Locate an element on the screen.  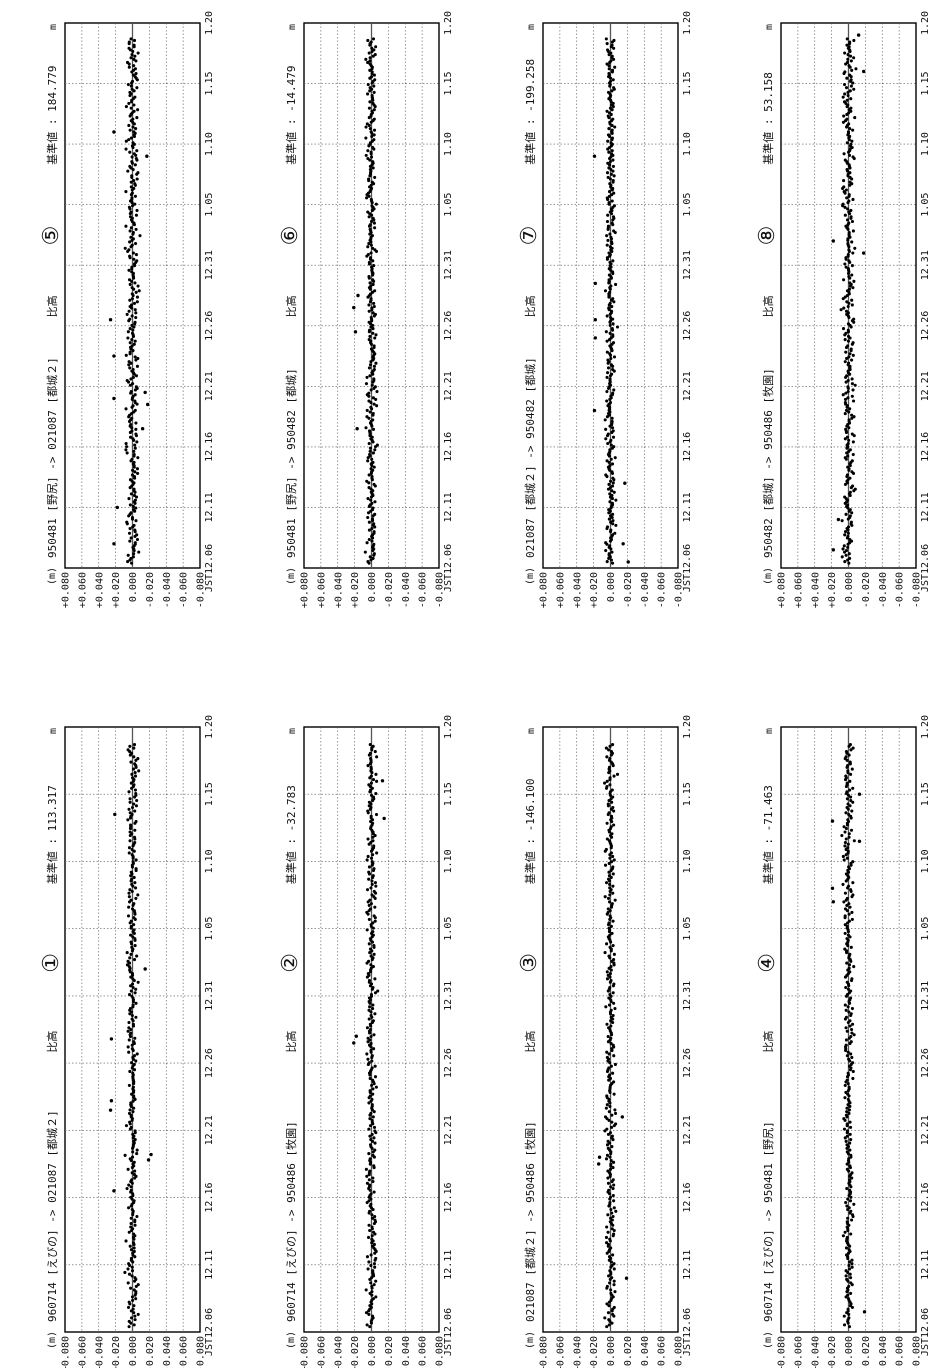
y-tick-label: +0.020 is located at coordinates (355, 1352).